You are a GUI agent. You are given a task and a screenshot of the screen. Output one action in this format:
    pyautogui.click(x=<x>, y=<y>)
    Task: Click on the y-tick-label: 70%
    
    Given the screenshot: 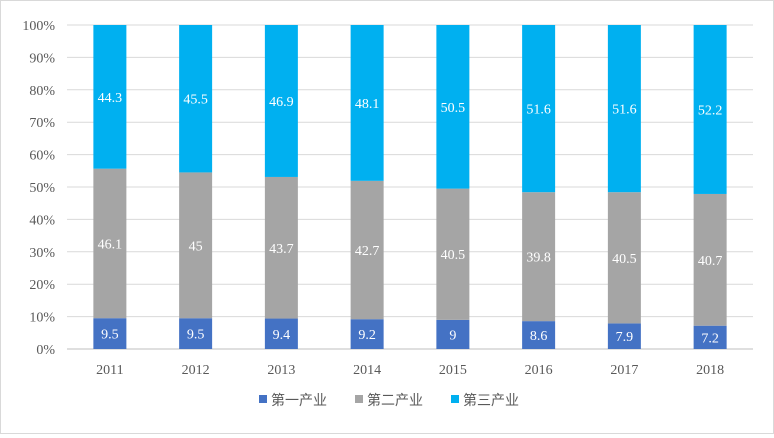 What is the action you would take?
    pyautogui.click(x=42, y=123)
    